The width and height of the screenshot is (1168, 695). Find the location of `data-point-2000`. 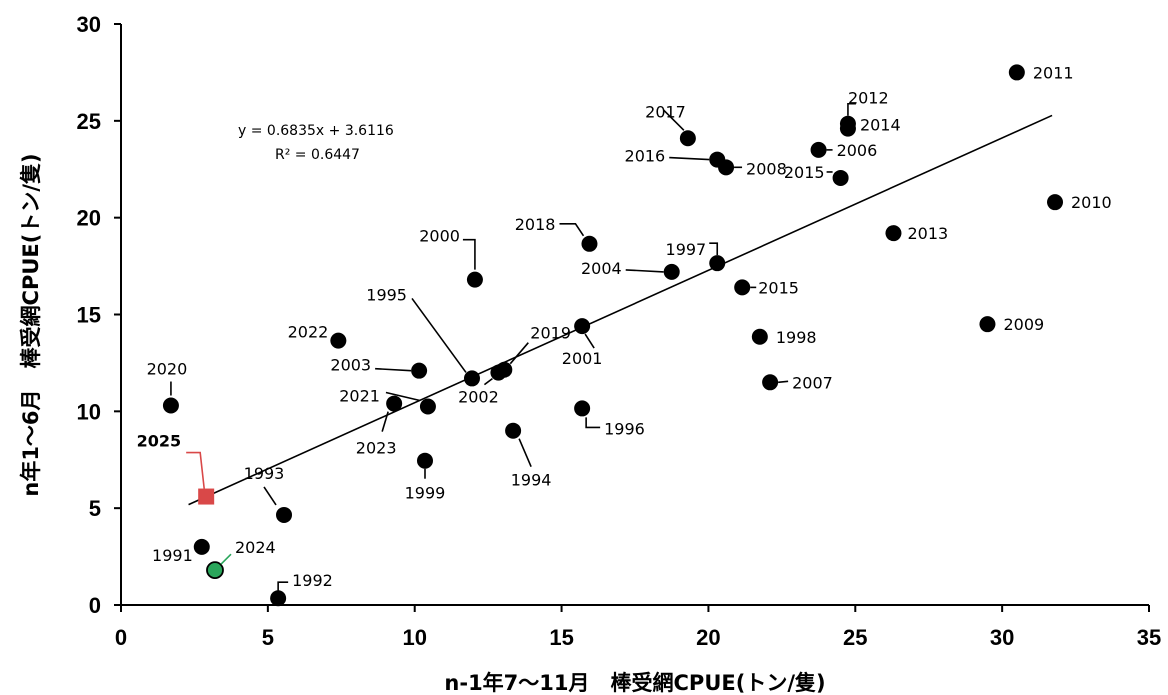

data-point-2000 is located at coordinates (474, 279).